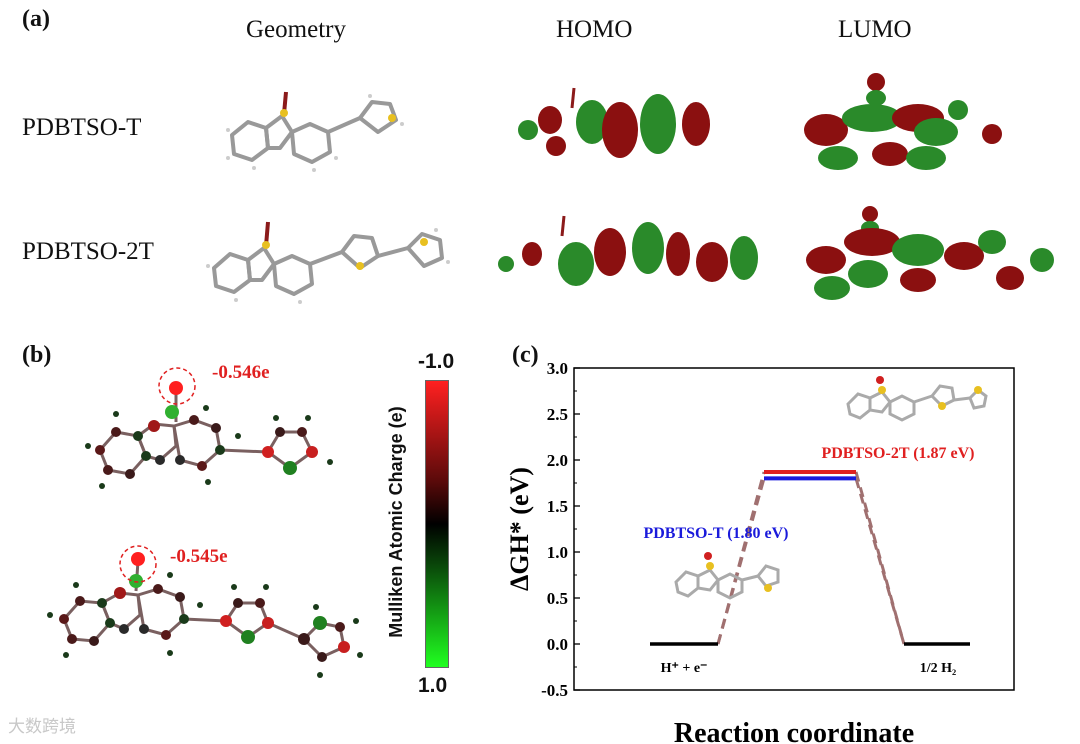  Describe the element at coordinates (613, 125) in the screenshot. I see `homo-pdbtso-t-image` at that location.